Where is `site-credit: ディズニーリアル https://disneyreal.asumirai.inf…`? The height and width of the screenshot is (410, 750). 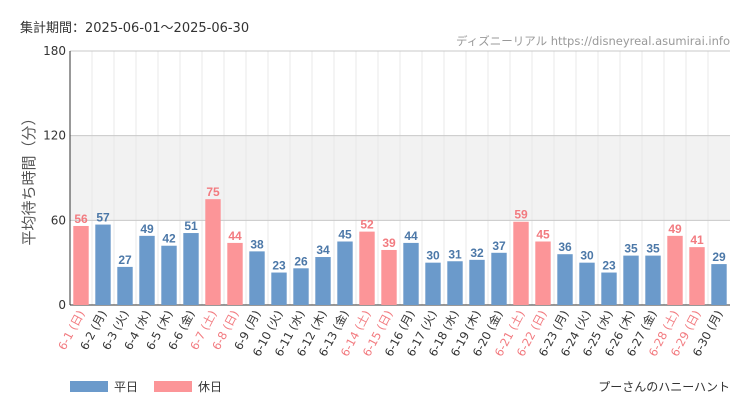 site-credit: ディズニーリアル https://disneyreal.asumirai.inf… is located at coordinates (593, 41).